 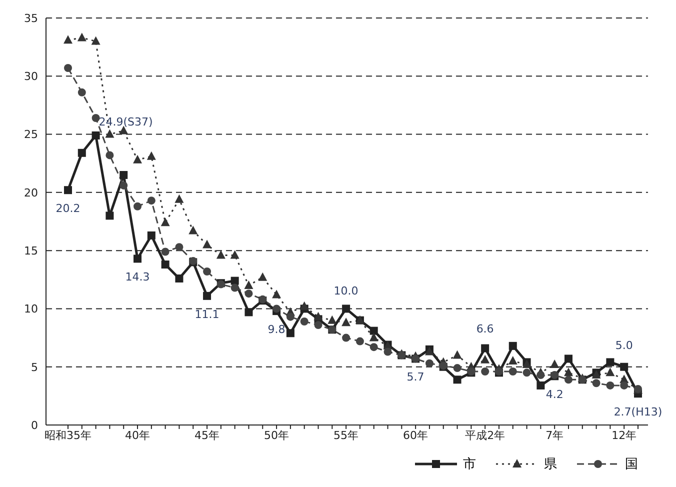 I want to click on x-tick-label: 12年, so click(x=624, y=435).